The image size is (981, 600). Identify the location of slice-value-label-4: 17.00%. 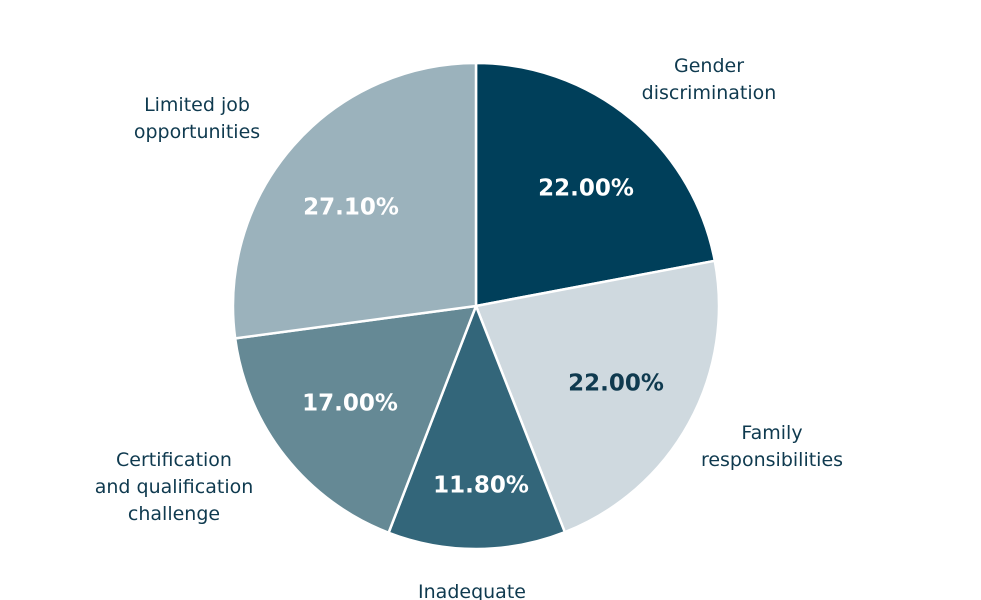
(350, 404).